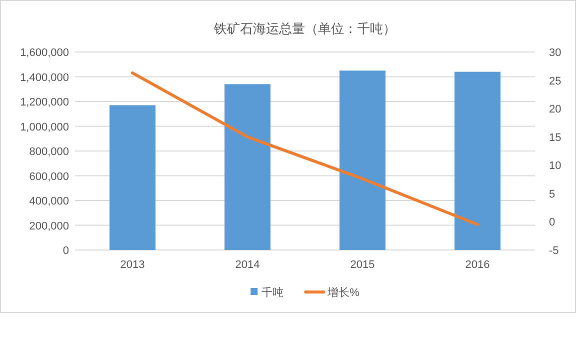 This screenshot has height=339, width=586. Describe the element at coordinates (477, 265) in the screenshot. I see `x-tick-label: 2016` at that location.